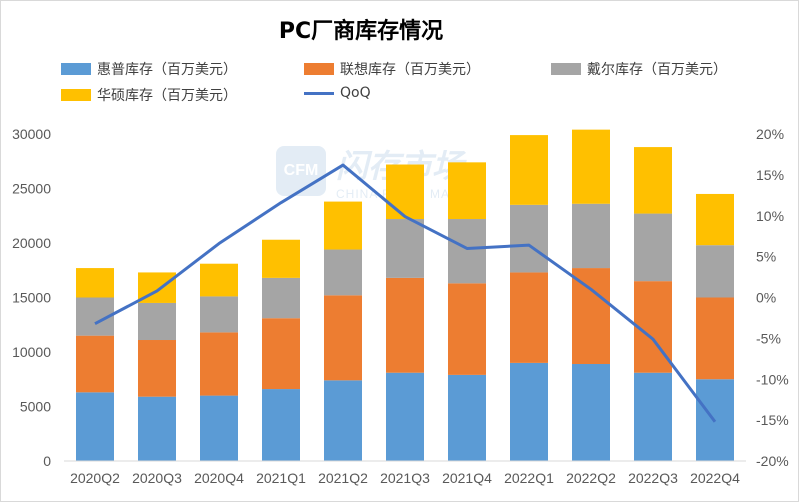 This screenshot has height=502, width=799. Describe the element at coordinates (467, 478) in the screenshot. I see `x-tick-label: 2021Q4` at that location.